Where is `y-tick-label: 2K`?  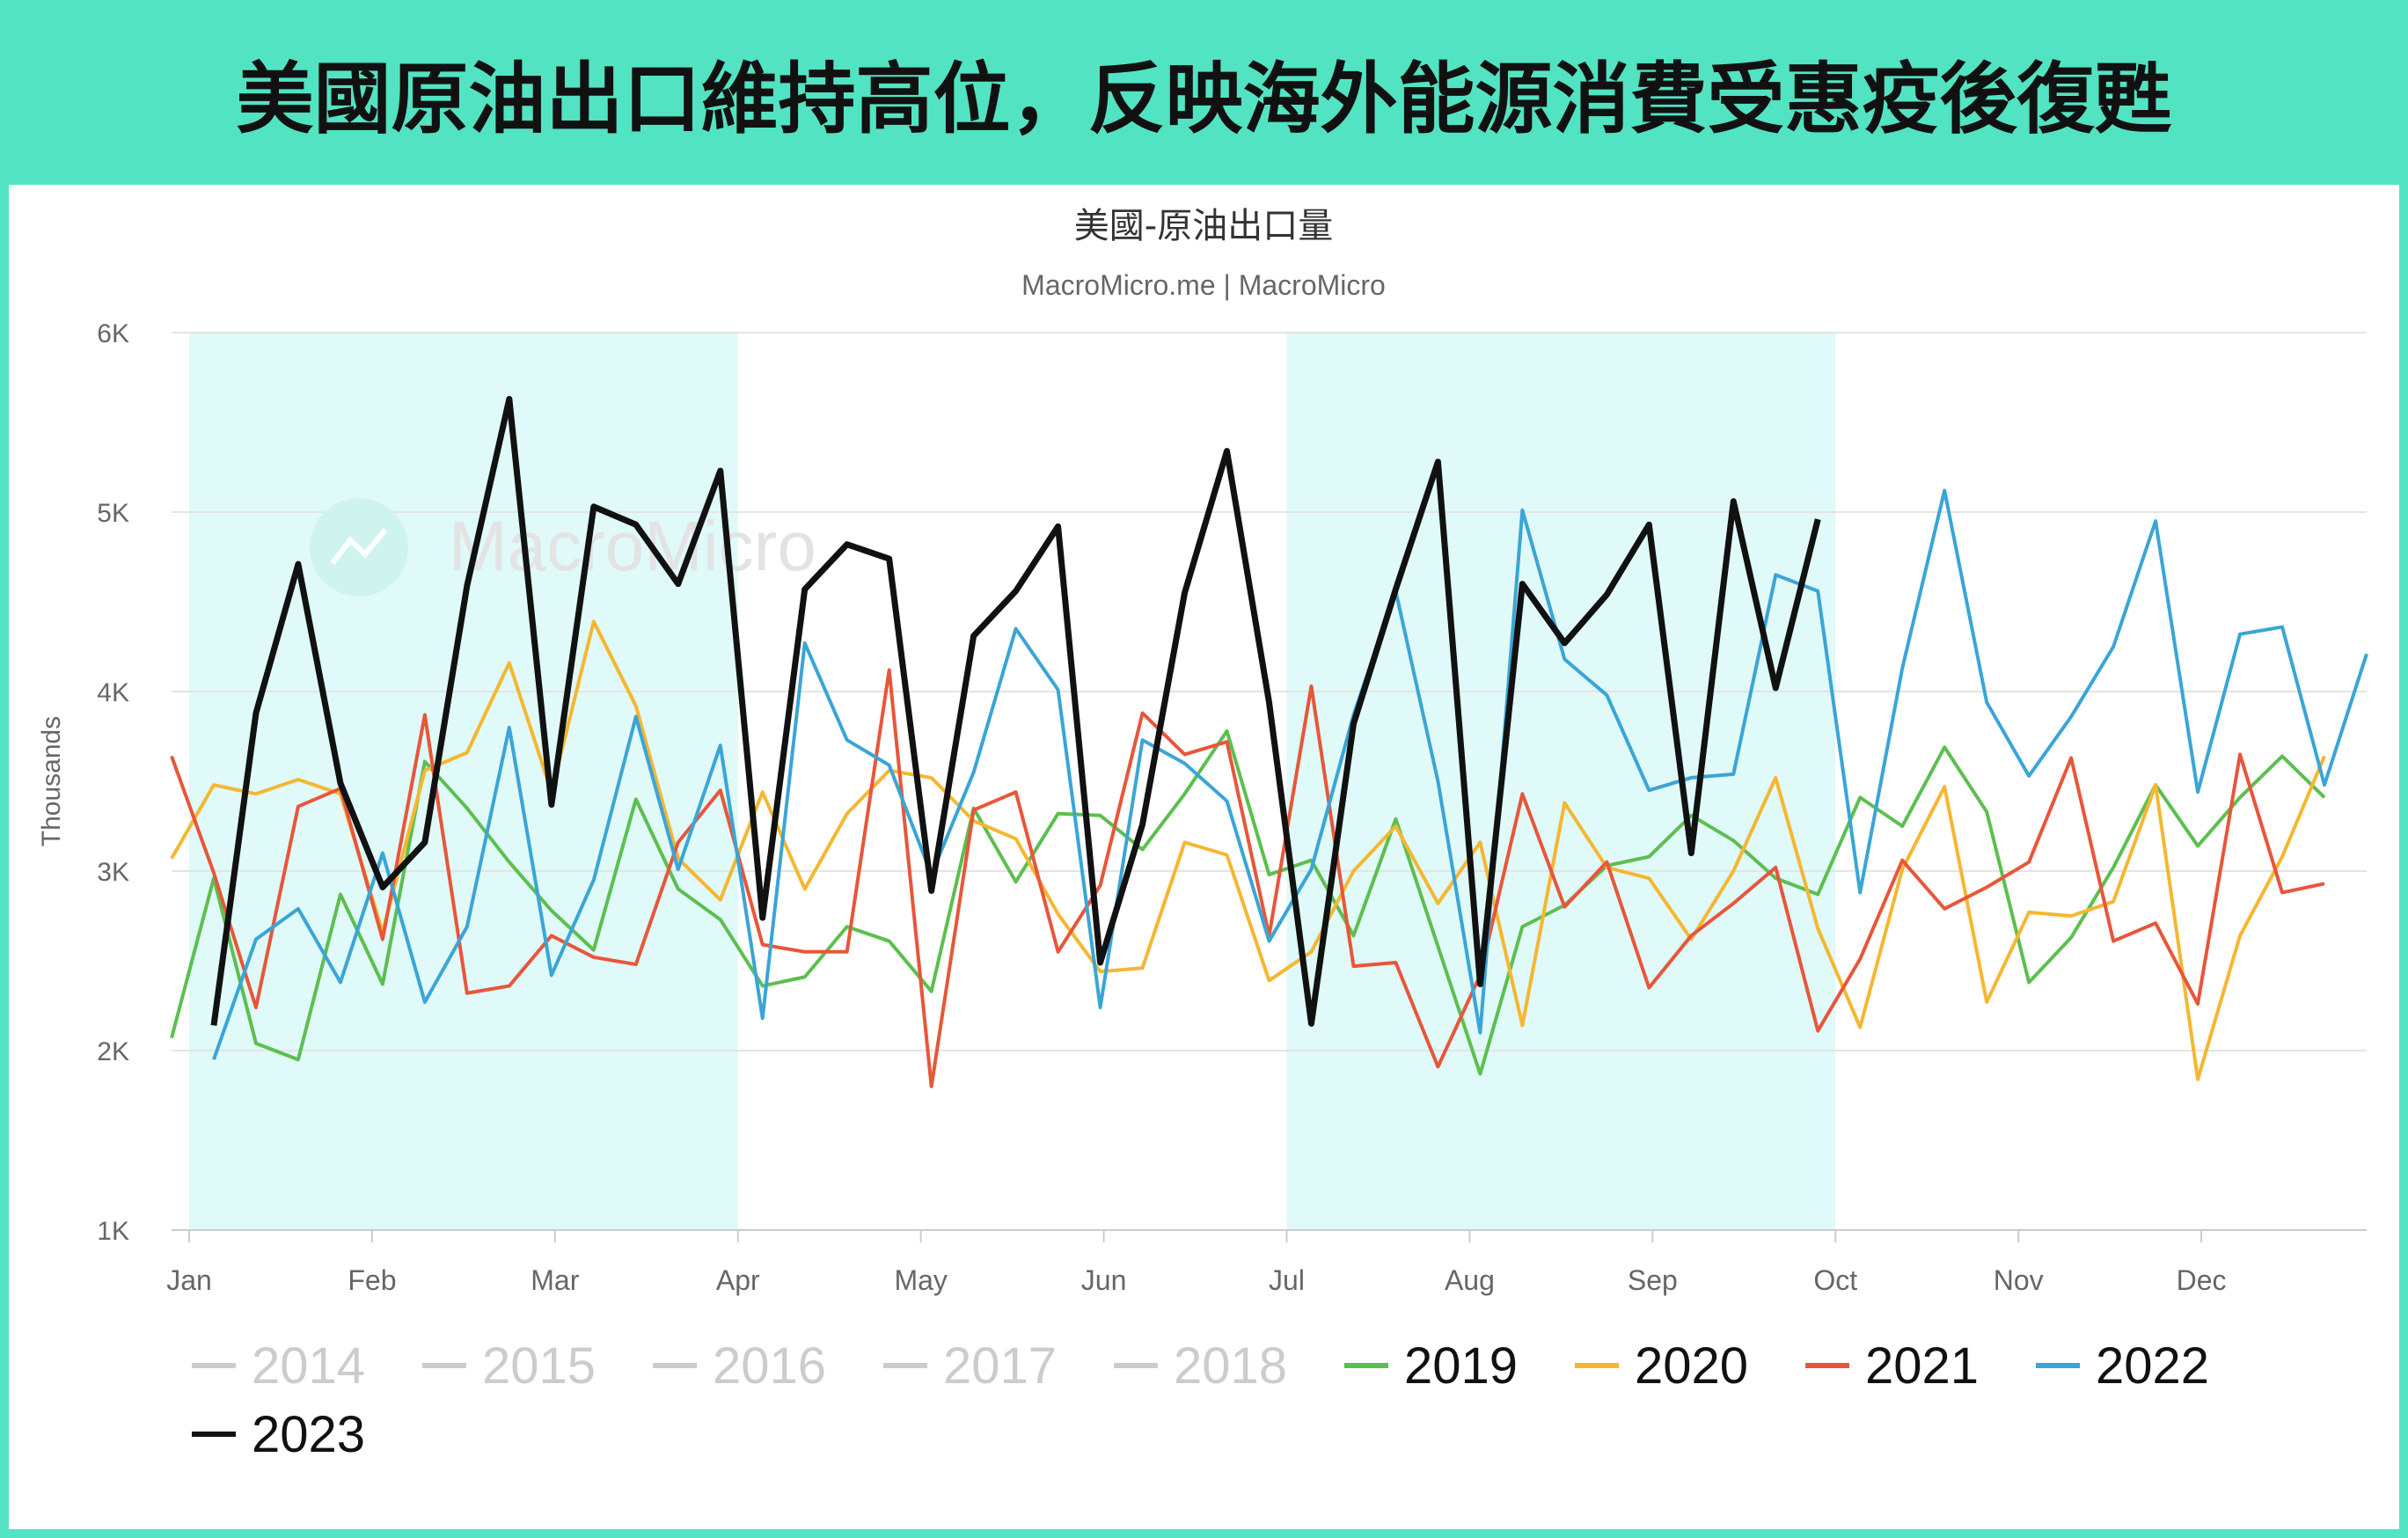 y-tick-label: 2K is located at coordinates (113, 1051).